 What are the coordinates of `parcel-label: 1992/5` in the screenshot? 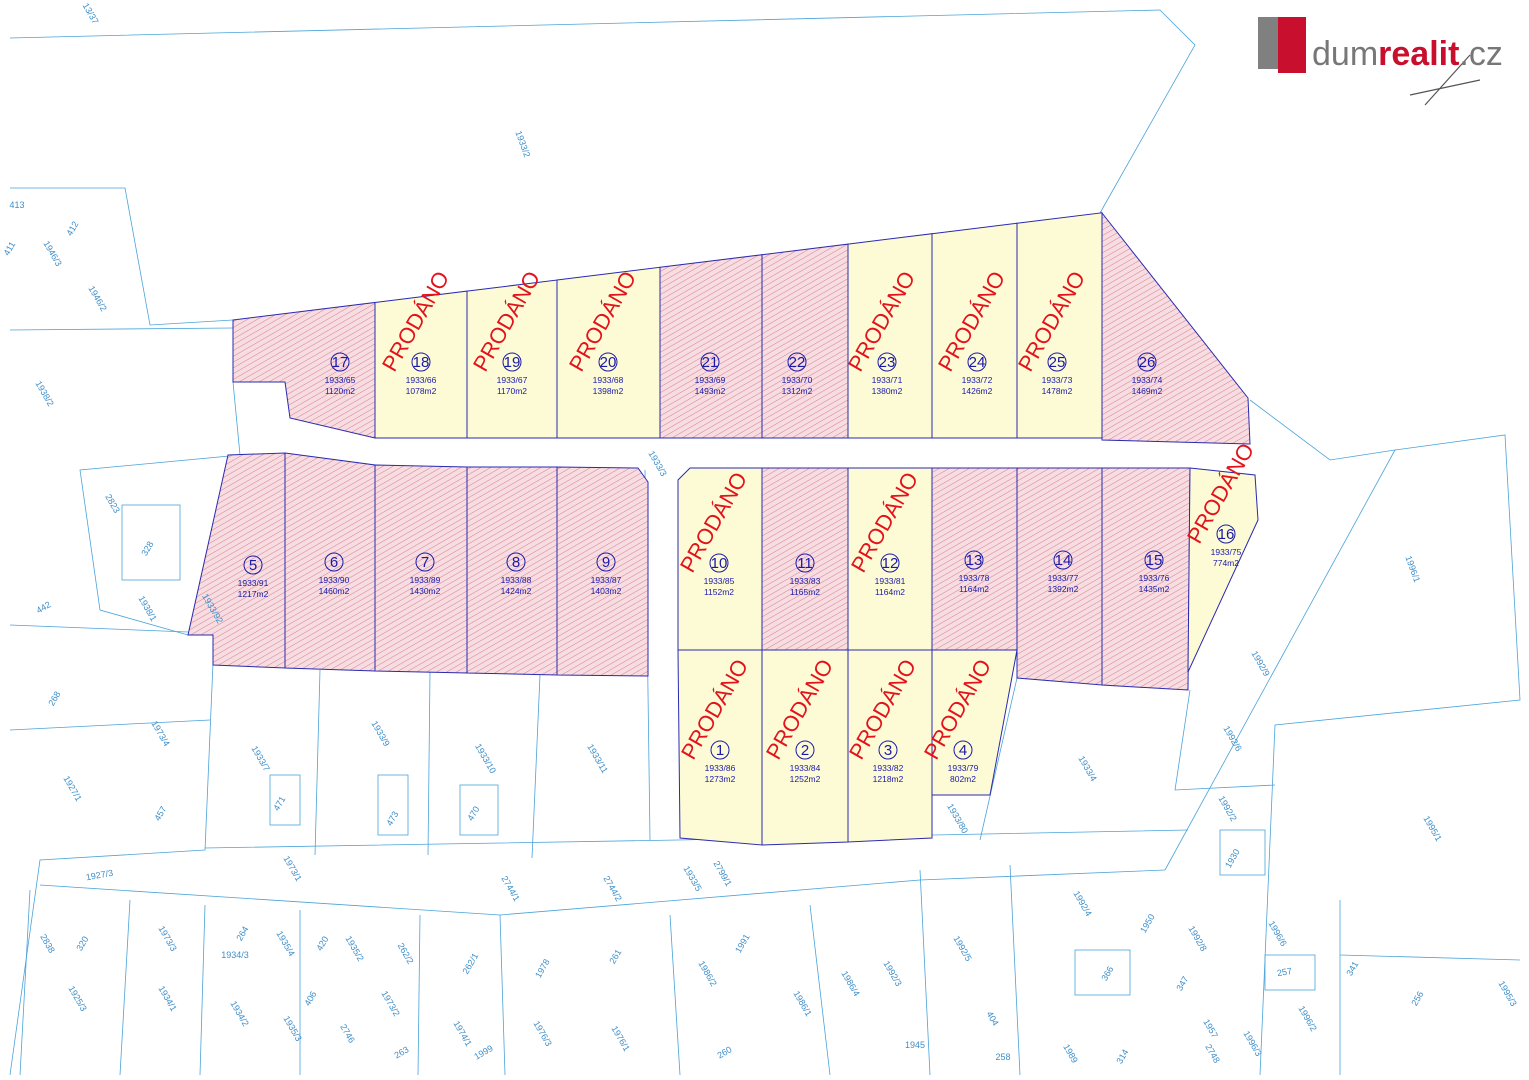 It's located at (962, 948).